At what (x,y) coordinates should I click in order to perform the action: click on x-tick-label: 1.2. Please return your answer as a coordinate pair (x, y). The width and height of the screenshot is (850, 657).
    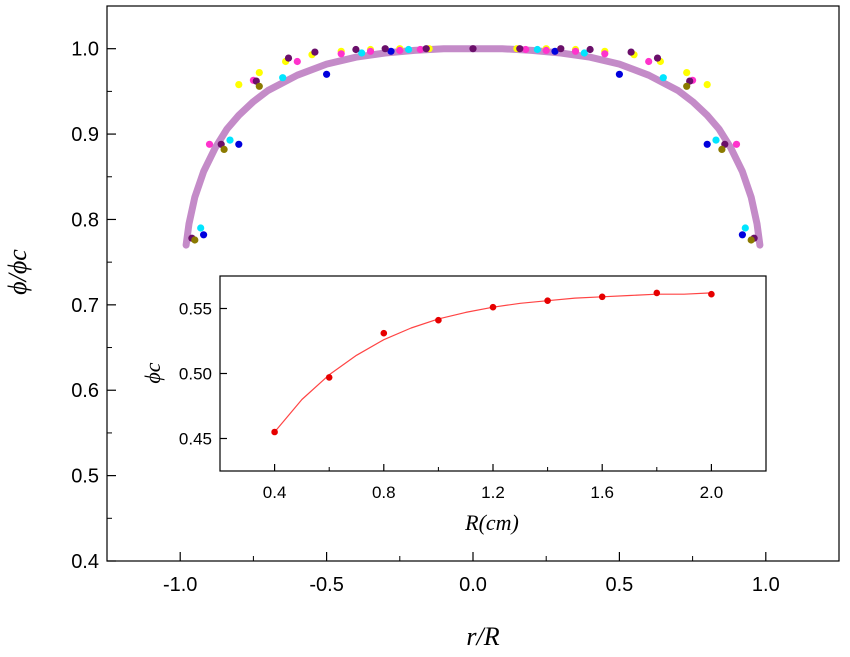
    Looking at the image, I should click on (493, 492).